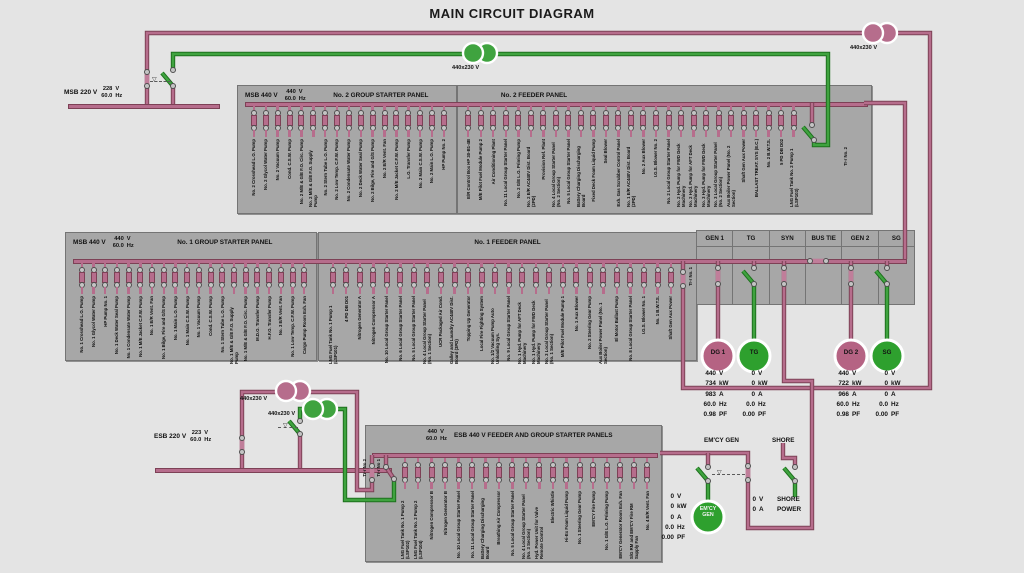  What do you see at coordinates (887, 356) in the screenshot?
I see `sg-generator-icon` at bounding box center [887, 356].